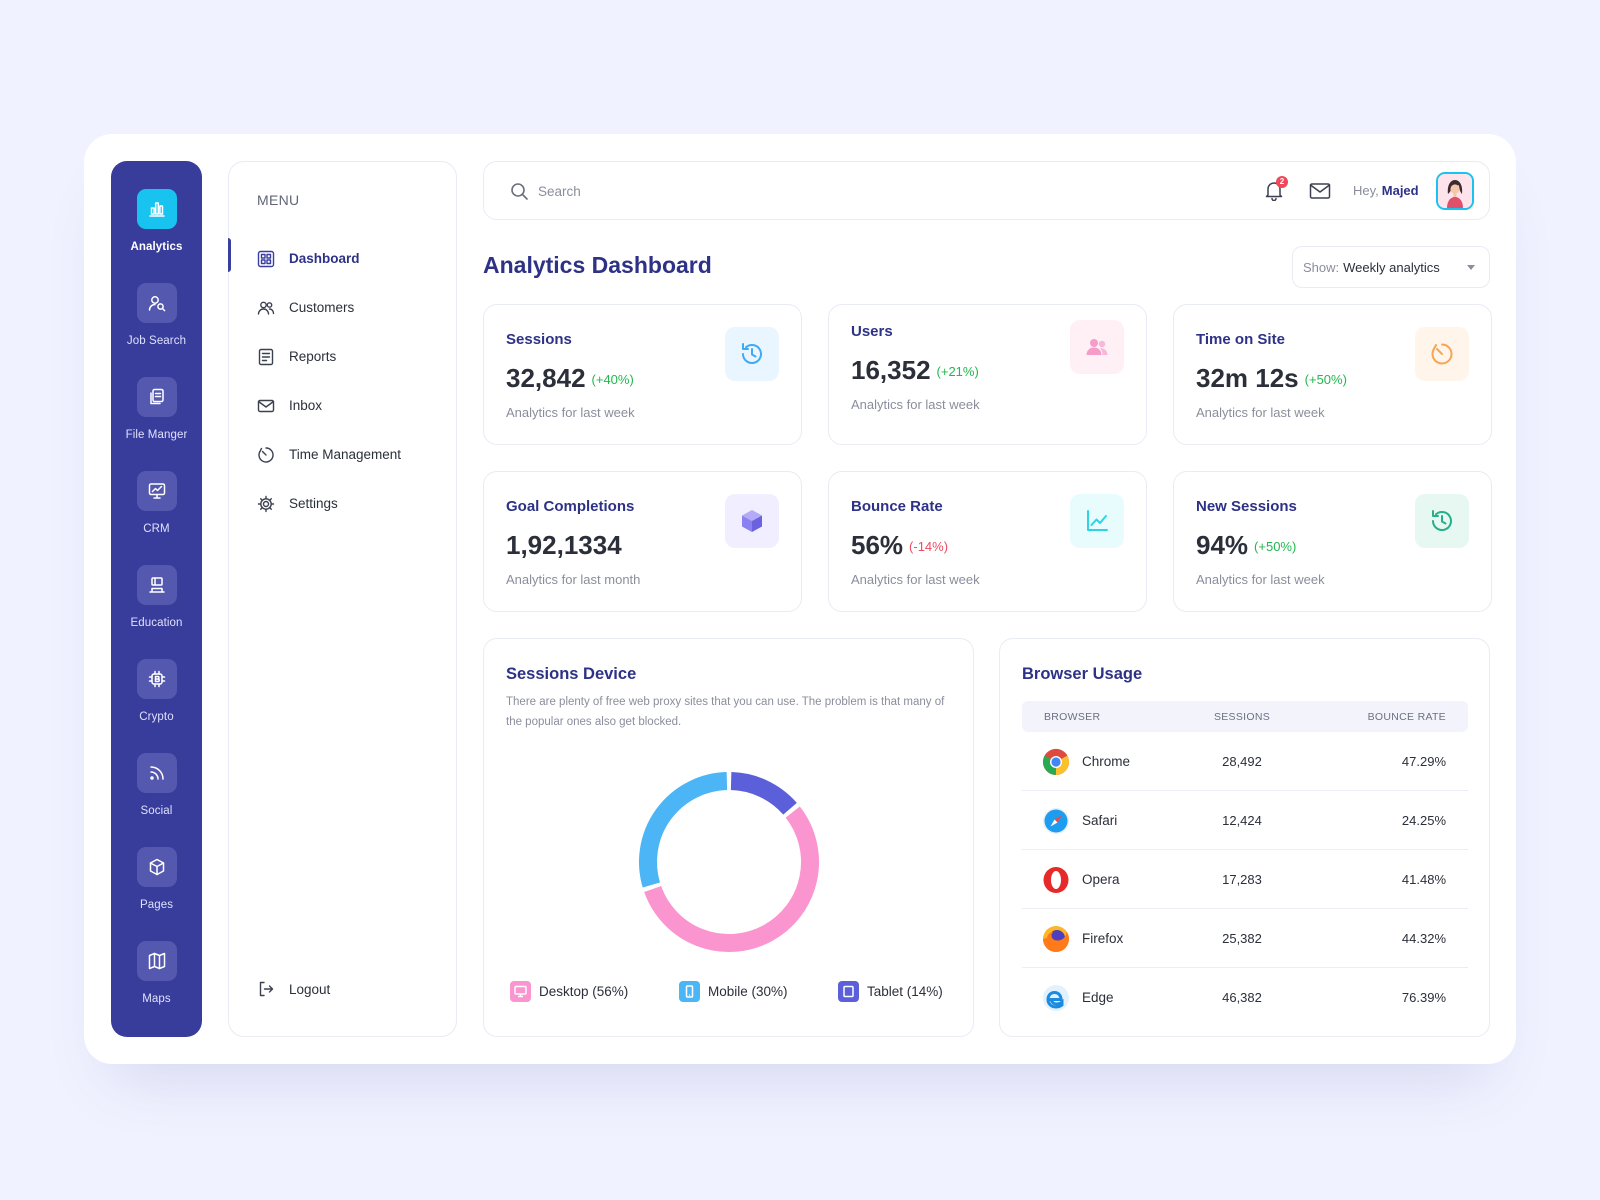 This screenshot has width=1600, height=1200. What do you see at coordinates (156, 330) in the screenshot?
I see `rail-item-job-search: Job Search` at bounding box center [156, 330].